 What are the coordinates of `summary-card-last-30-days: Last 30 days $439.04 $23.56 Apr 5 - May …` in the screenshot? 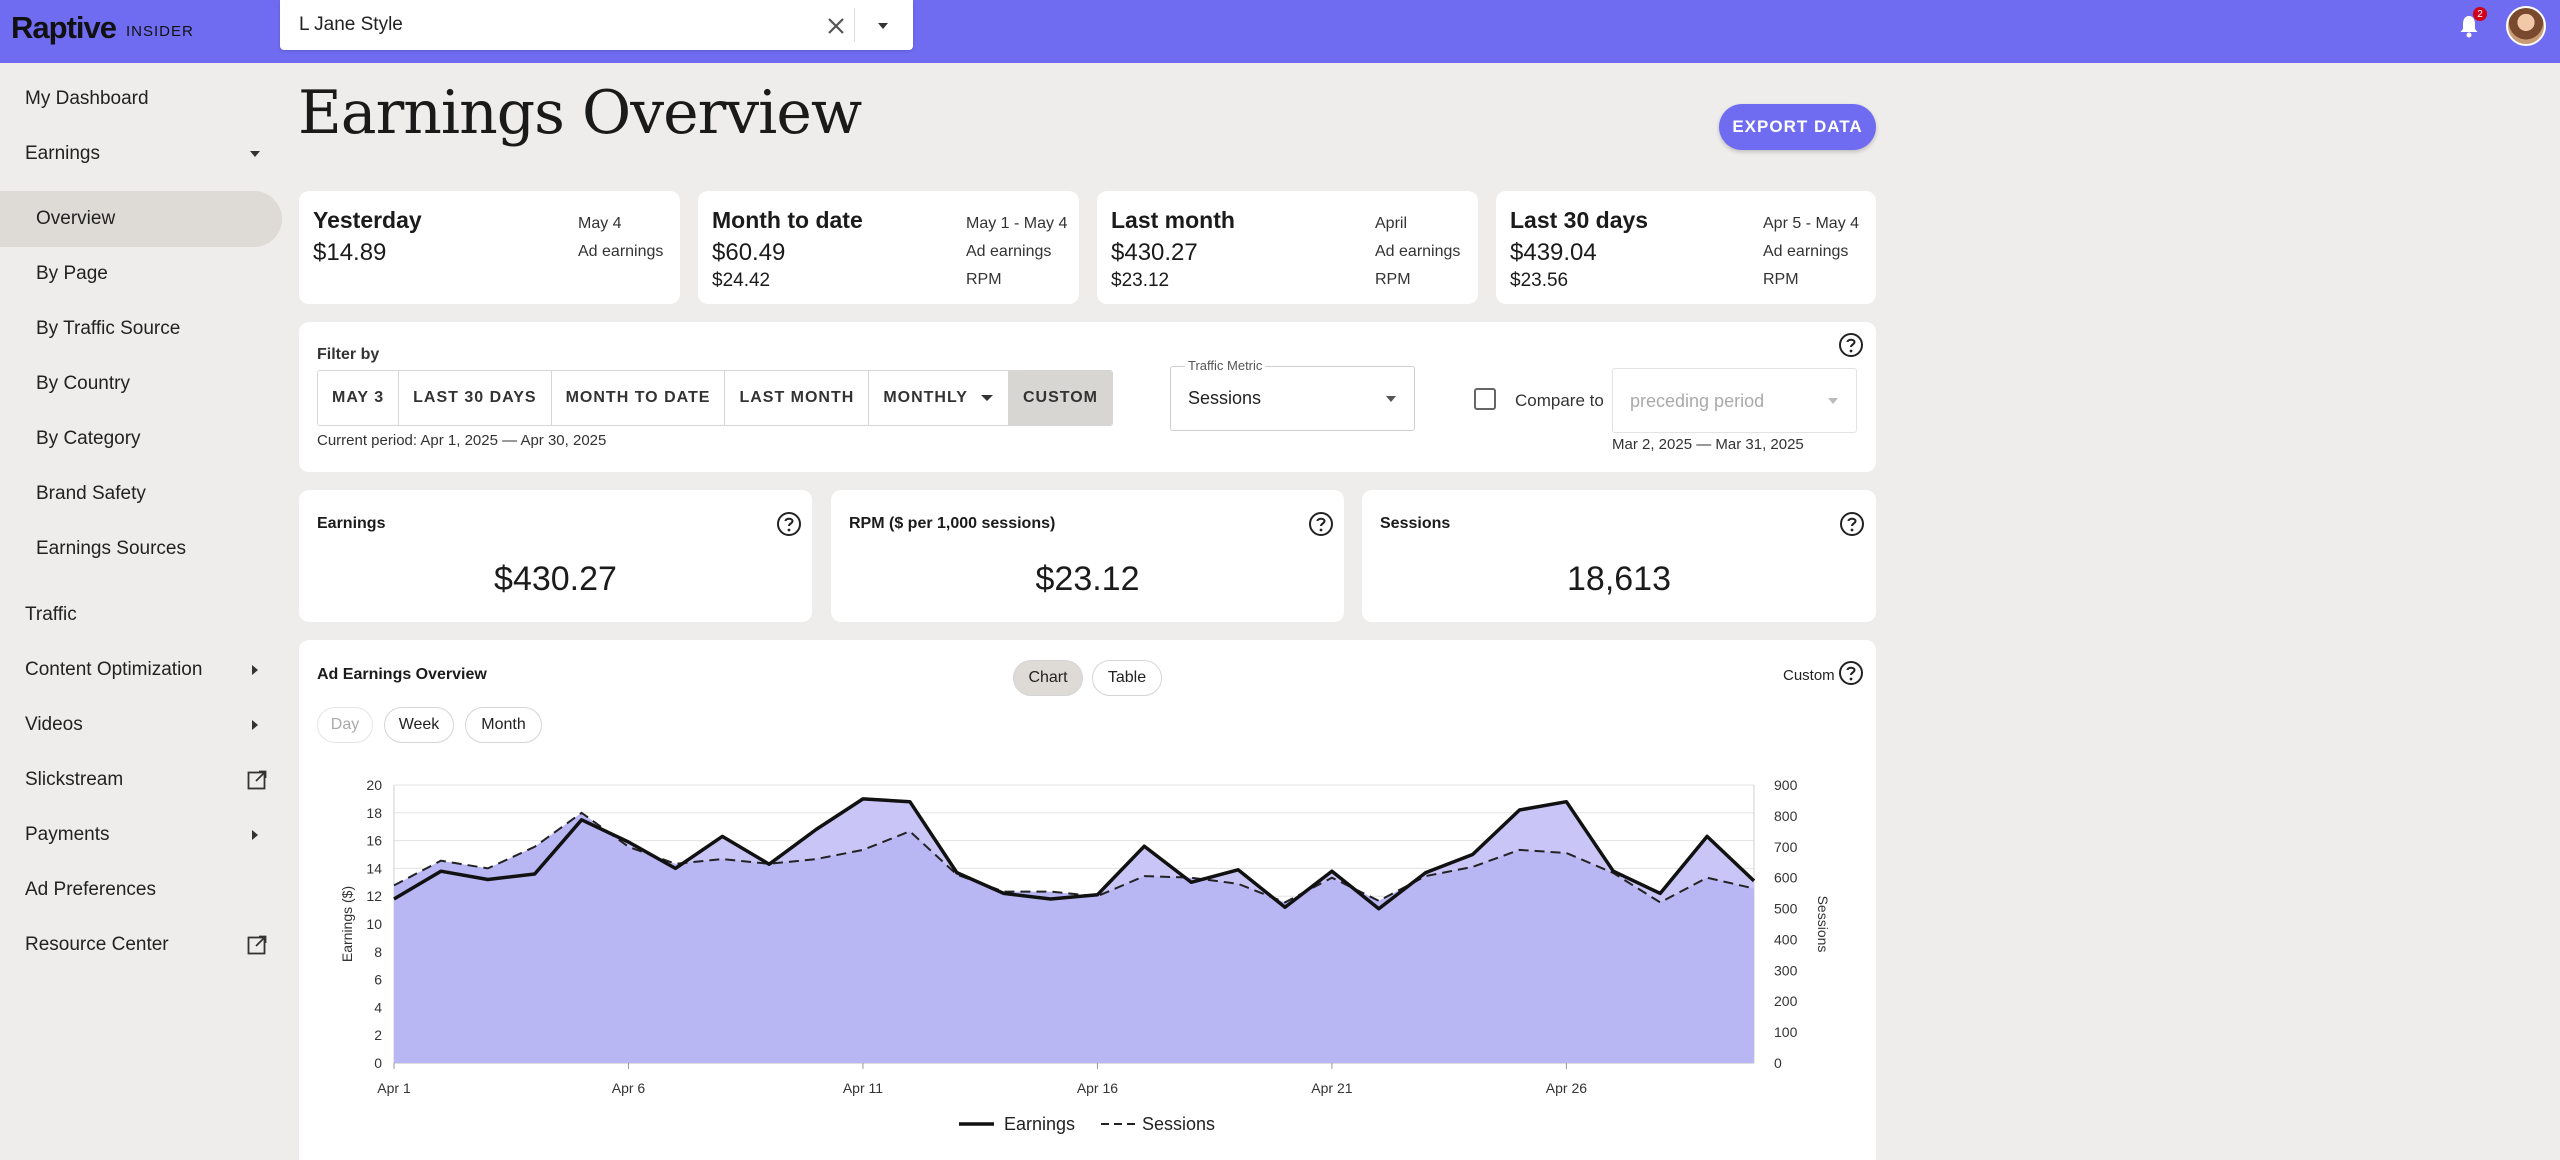 It's located at (1686, 247).